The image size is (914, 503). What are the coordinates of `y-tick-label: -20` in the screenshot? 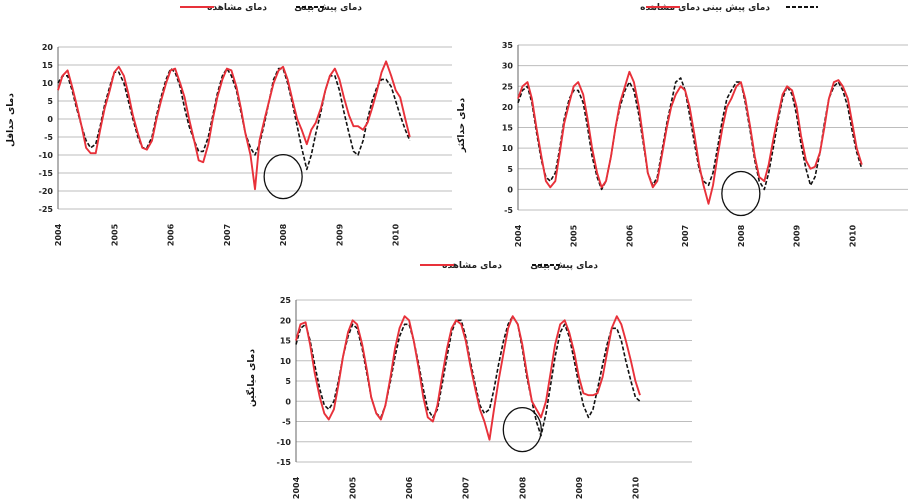 It's located at (46, 191).